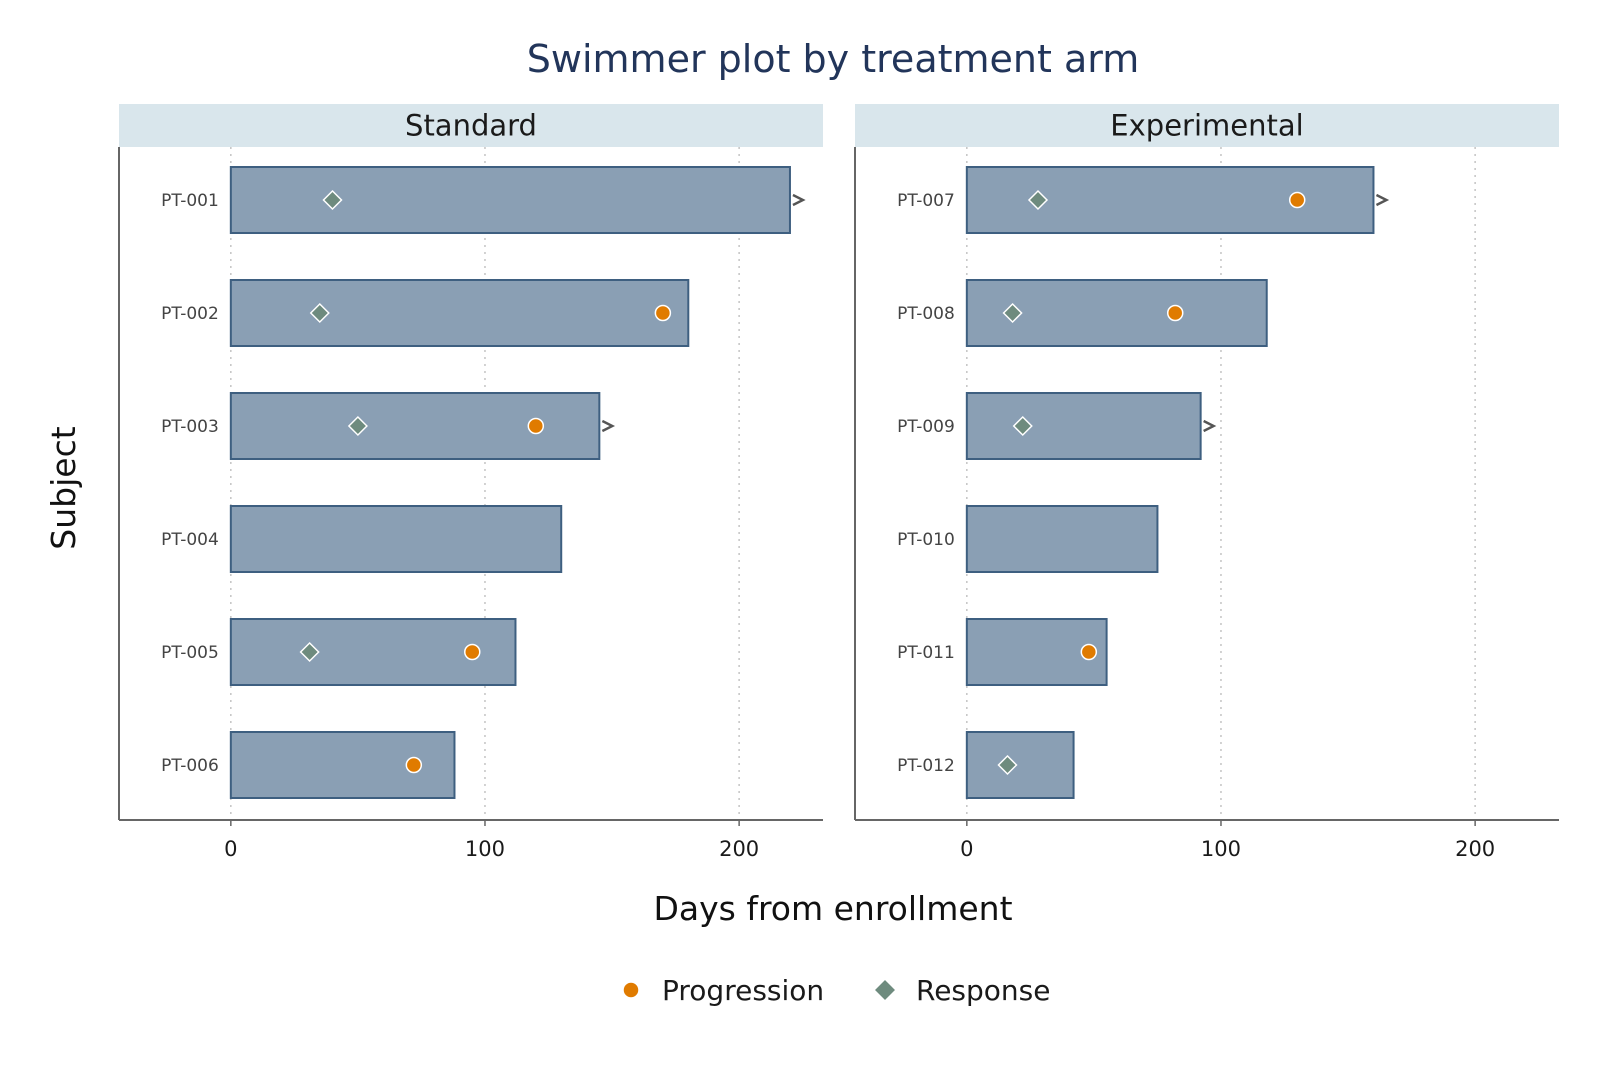 The width and height of the screenshot is (1600, 1071). I want to click on y-tick-label-PT-004: PT-004, so click(190, 540).